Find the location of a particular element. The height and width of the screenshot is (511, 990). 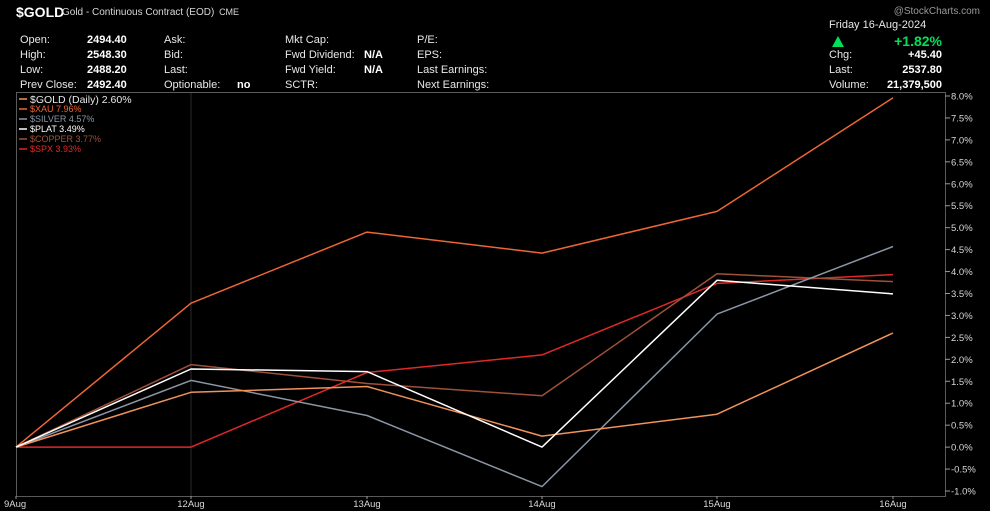

y-tick-label: 1.0% is located at coordinates (962, 404).